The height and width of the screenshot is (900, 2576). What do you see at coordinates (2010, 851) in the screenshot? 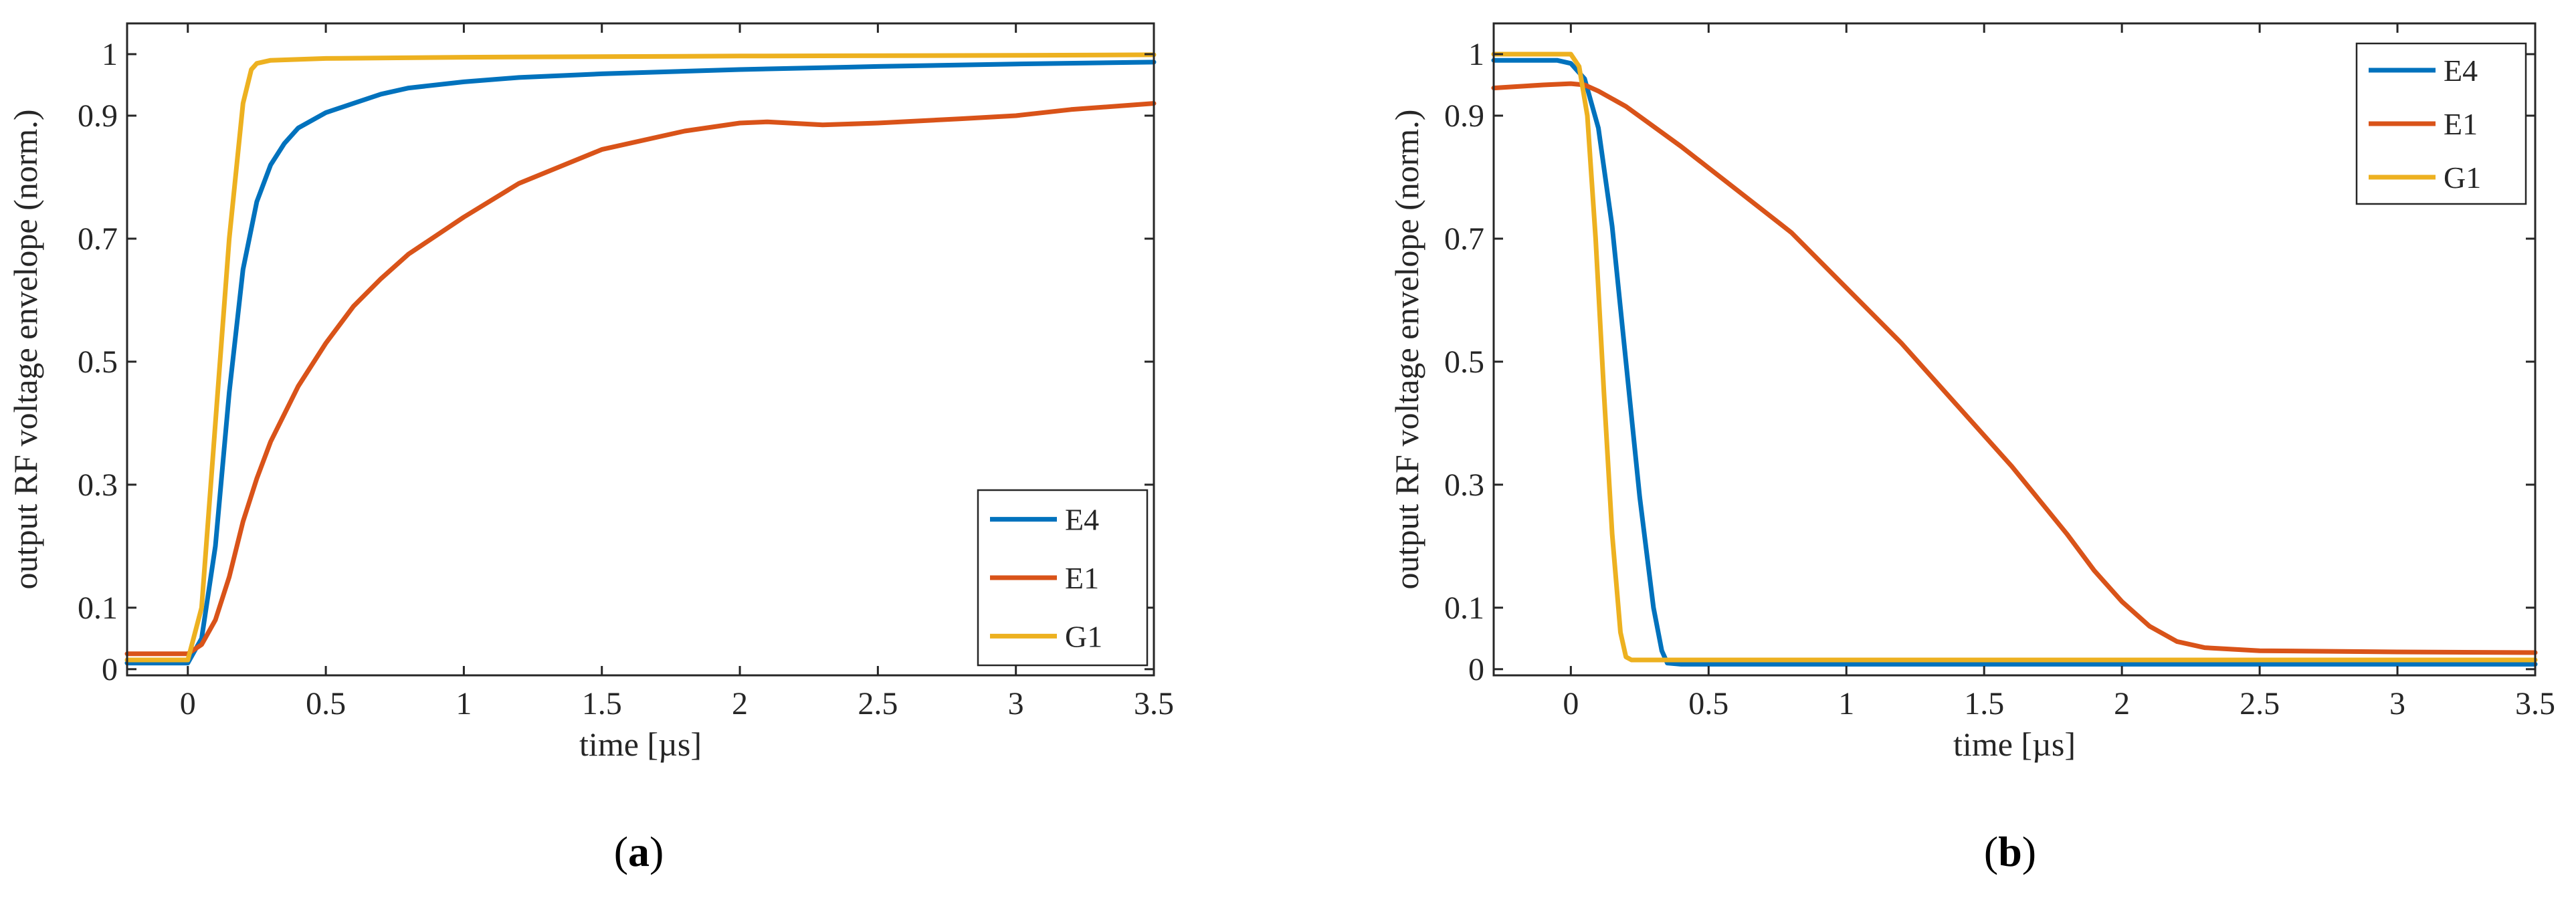
I see `panel-label: (b)` at bounding box center [2010, 851].